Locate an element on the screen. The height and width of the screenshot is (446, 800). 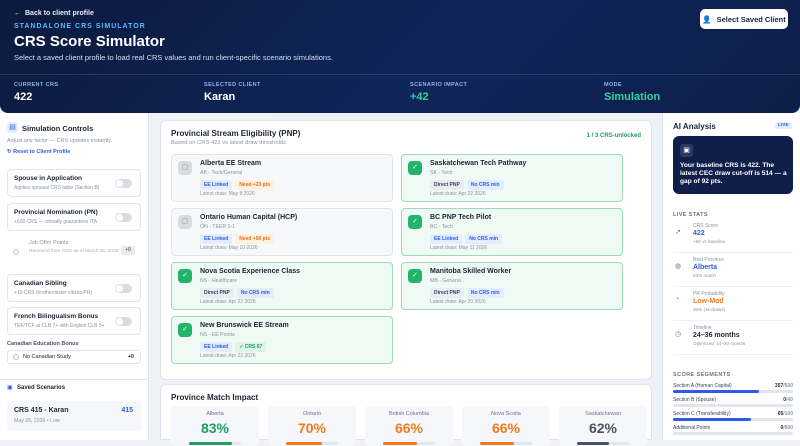
segment-max: /40 is located at coordinates (789, 400).